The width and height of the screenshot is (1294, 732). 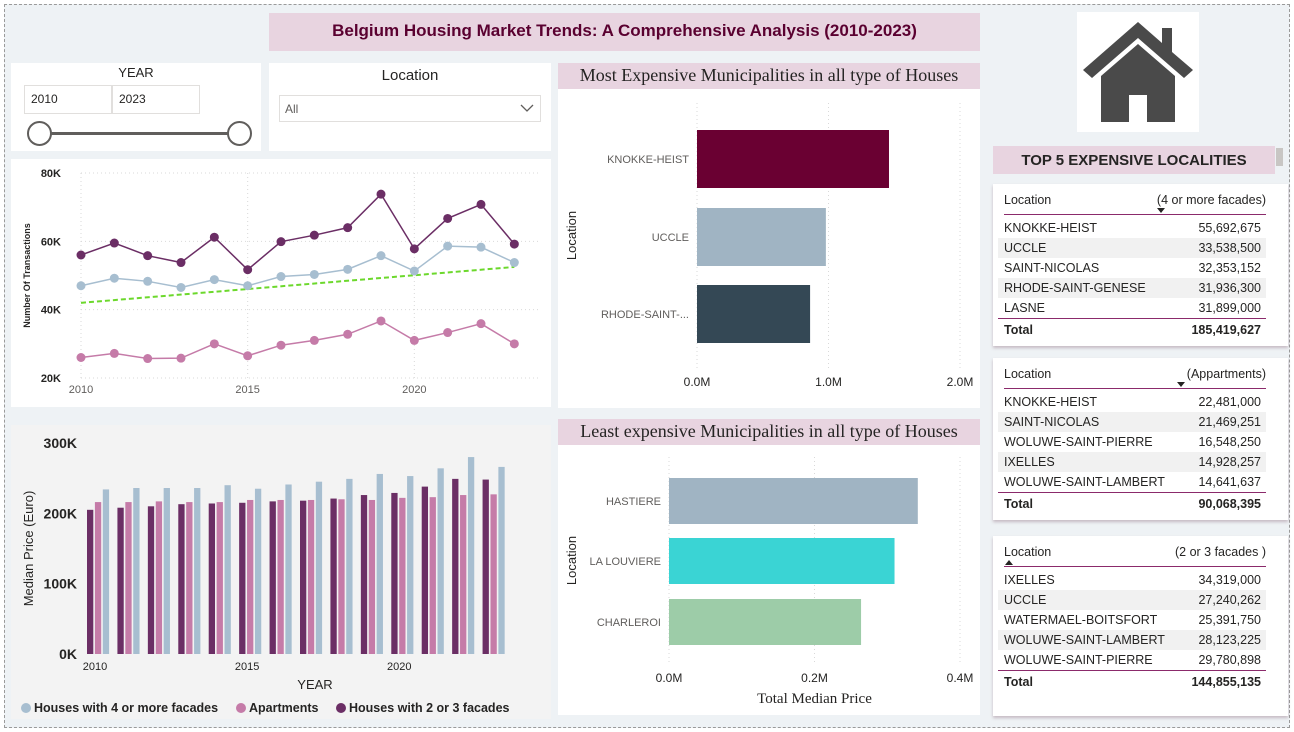 What do you see at coordinates (1132, 308) in the screenshot?
I see `table-row: LASNE 31,899,000` at bounding box center [1132, 308].